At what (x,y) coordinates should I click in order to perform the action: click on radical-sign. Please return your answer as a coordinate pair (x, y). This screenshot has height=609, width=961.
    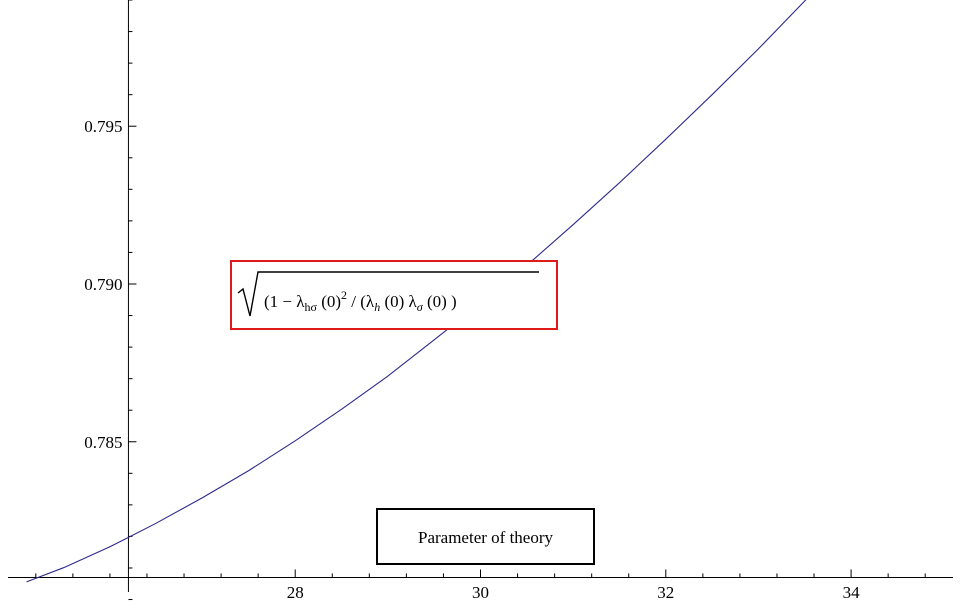
    Looking at the image, I should click on (388, 294).